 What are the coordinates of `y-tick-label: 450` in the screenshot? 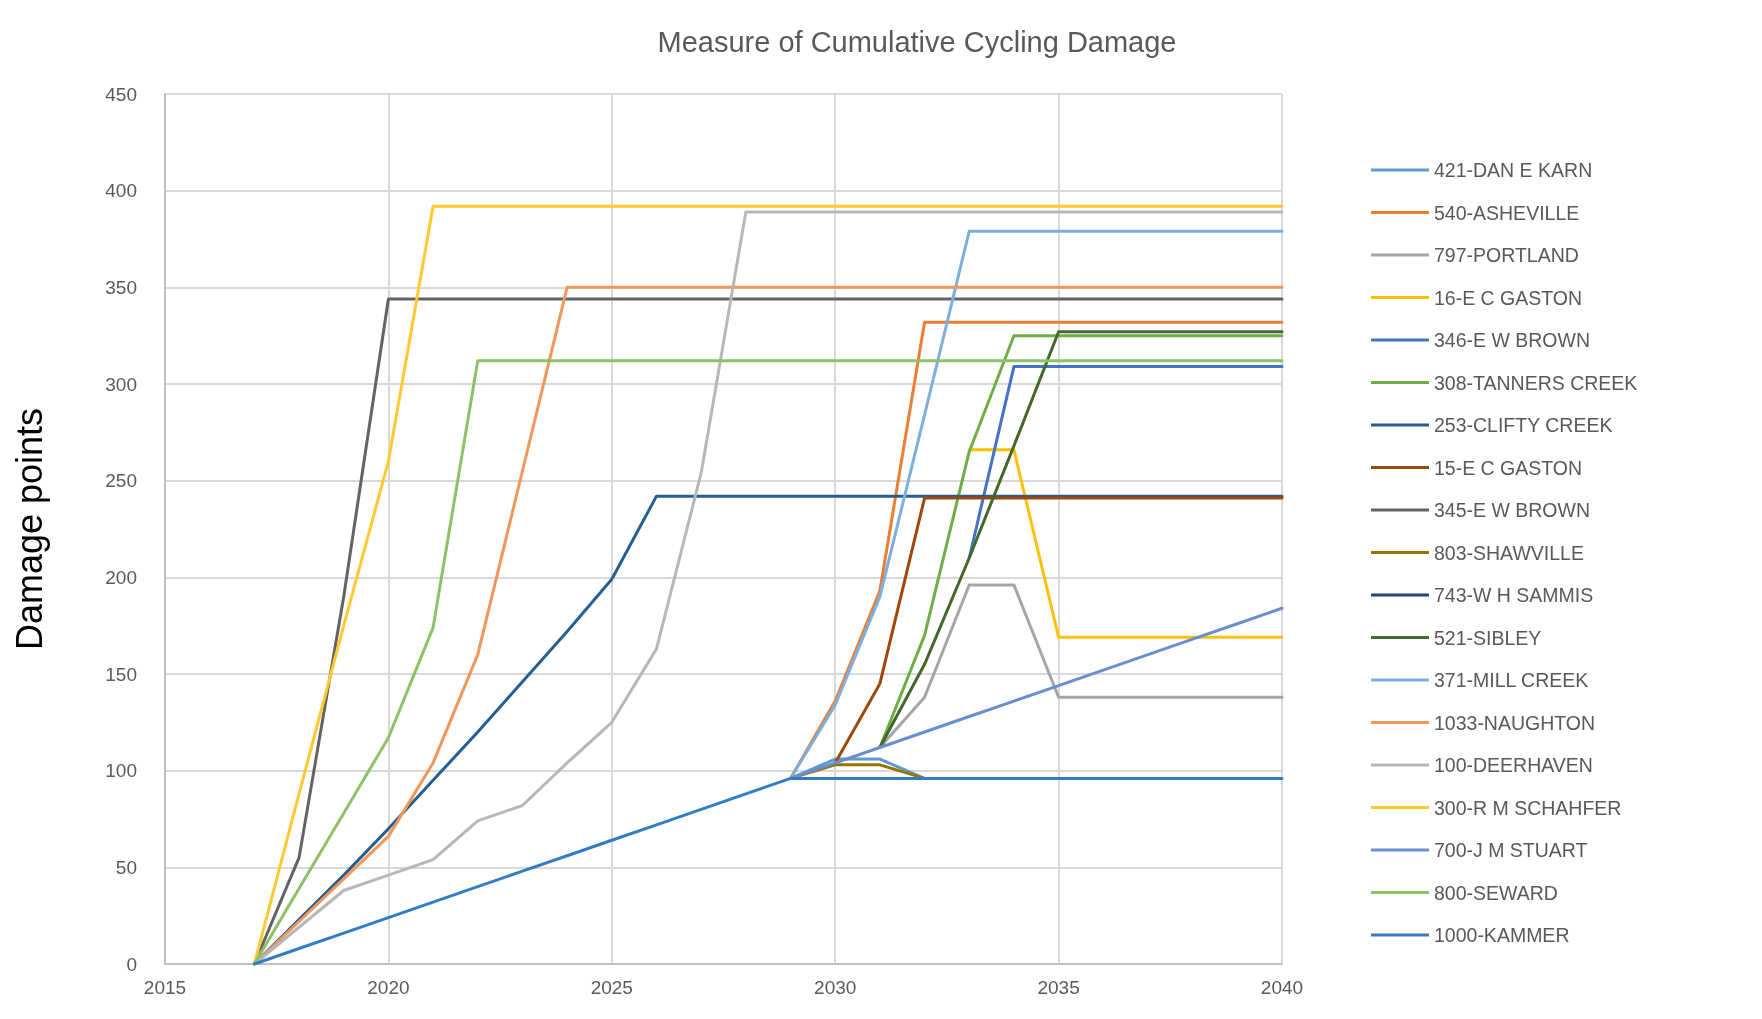 It's located at (121, 94).